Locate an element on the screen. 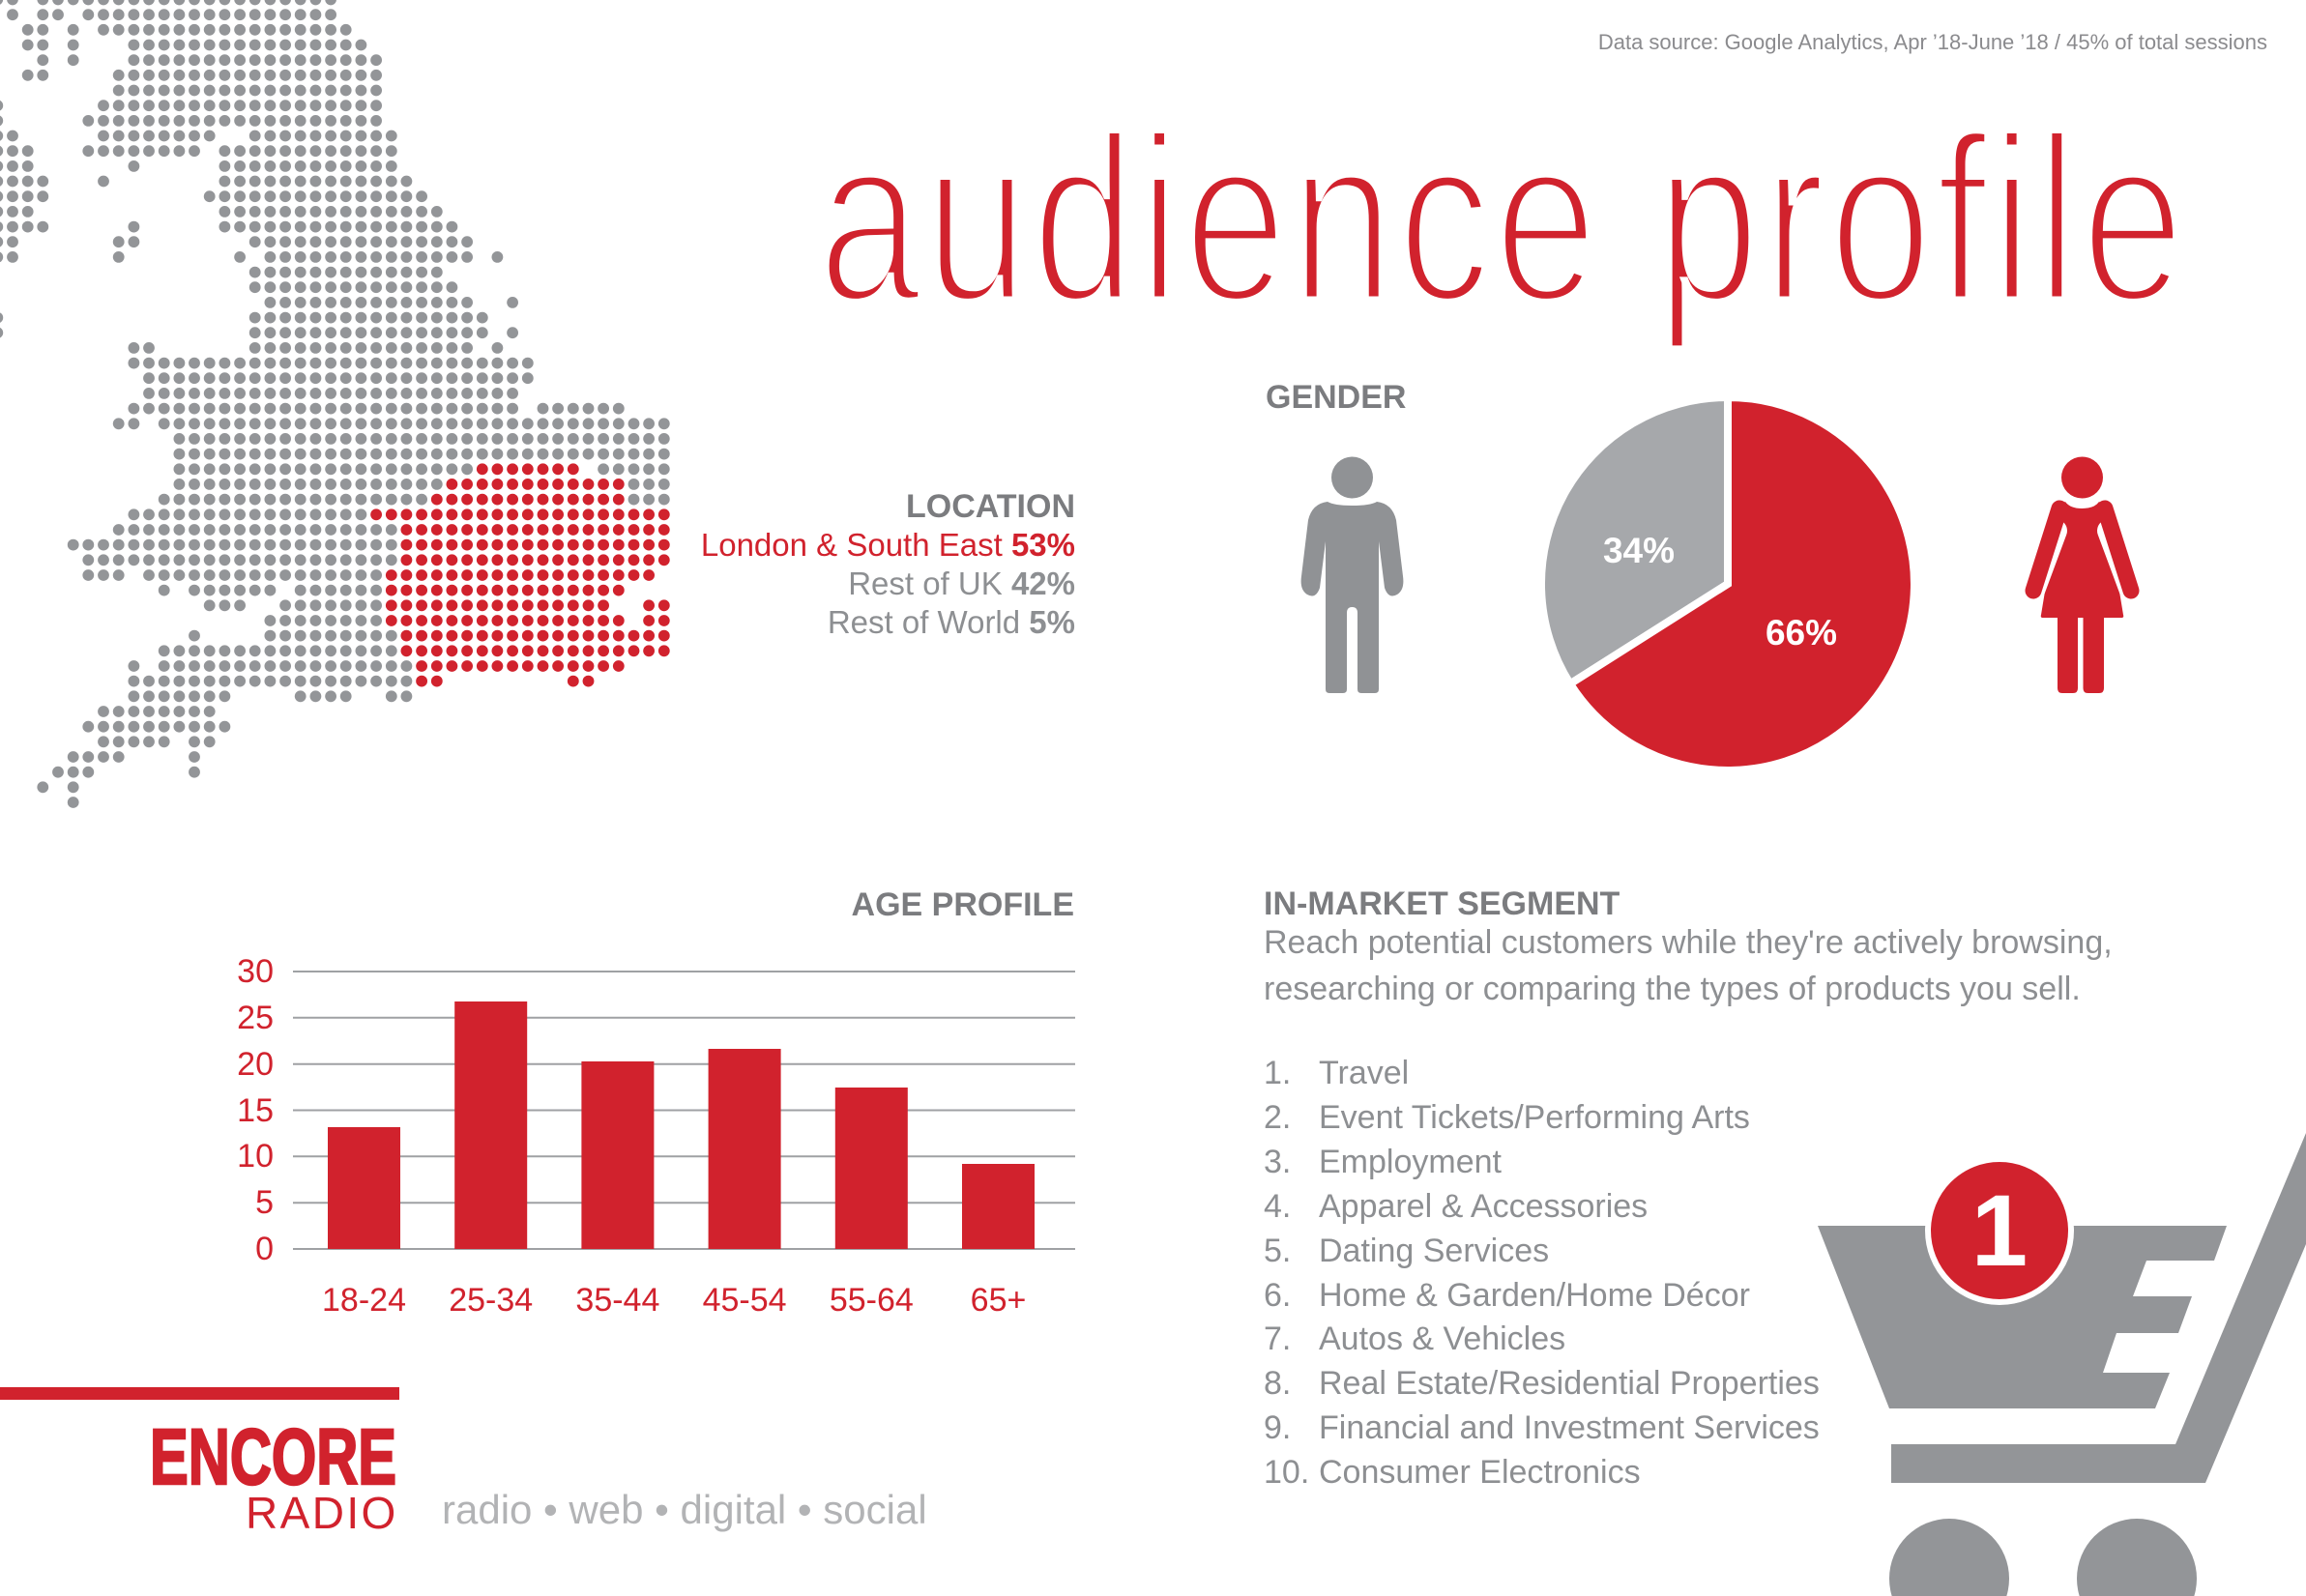  svg-text: 1 is located at coordinates (2000, 1231).